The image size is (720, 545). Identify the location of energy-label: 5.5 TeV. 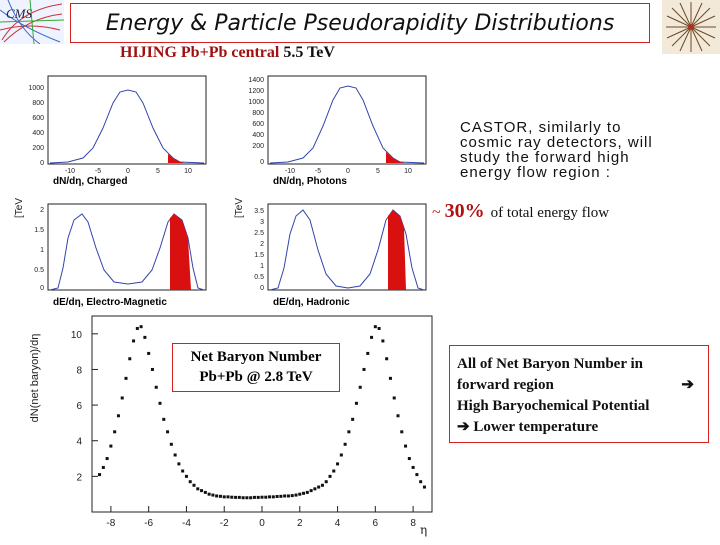
(309, 52).